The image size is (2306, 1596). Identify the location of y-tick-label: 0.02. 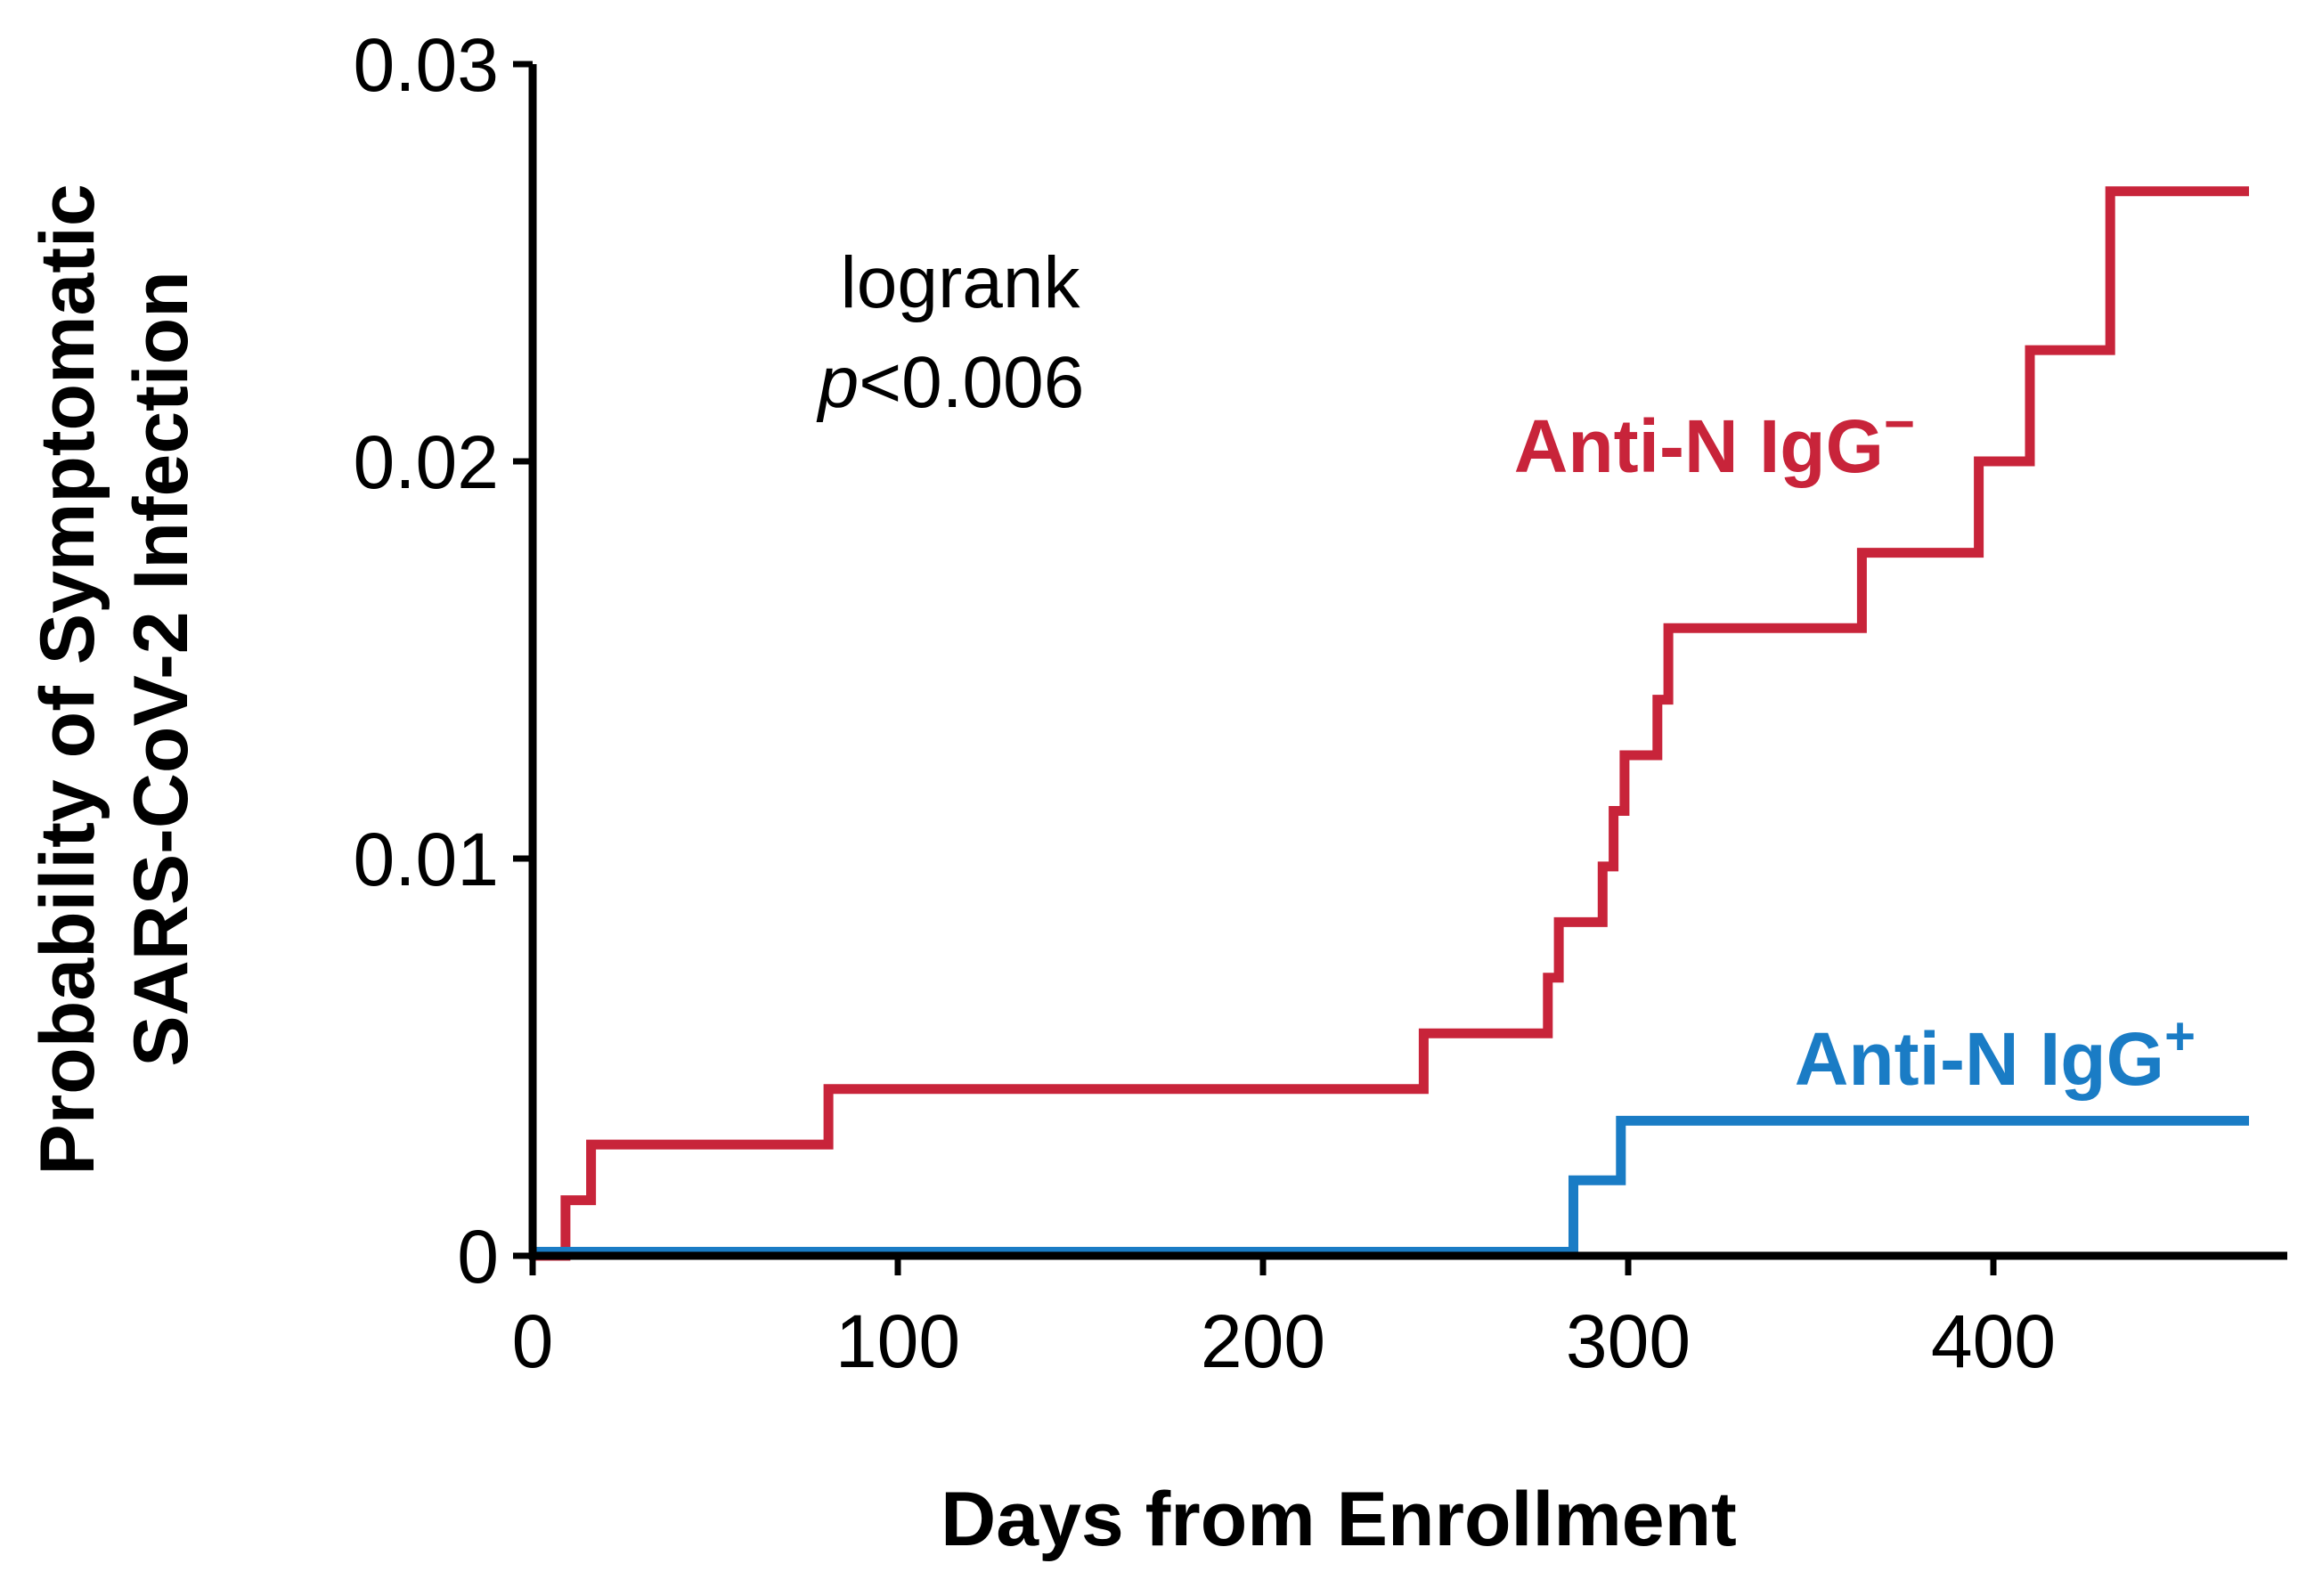
(427, 462).